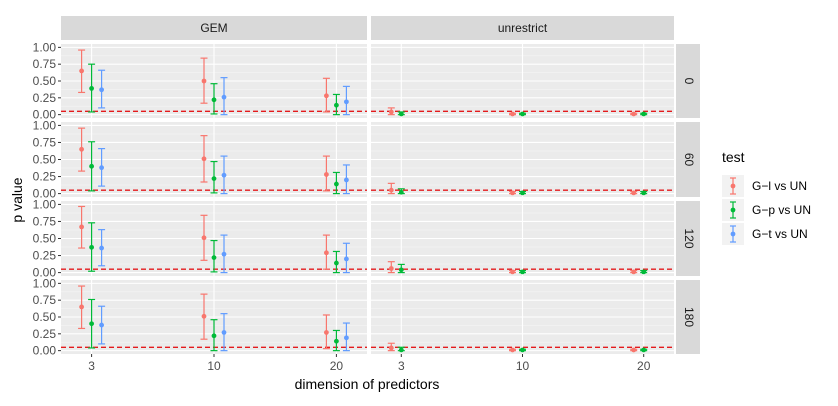 This screenshot has width=838, height=406. Describe the element at coordinates (733, 210) in the screenshot. I see `legend-key-point` at that location.